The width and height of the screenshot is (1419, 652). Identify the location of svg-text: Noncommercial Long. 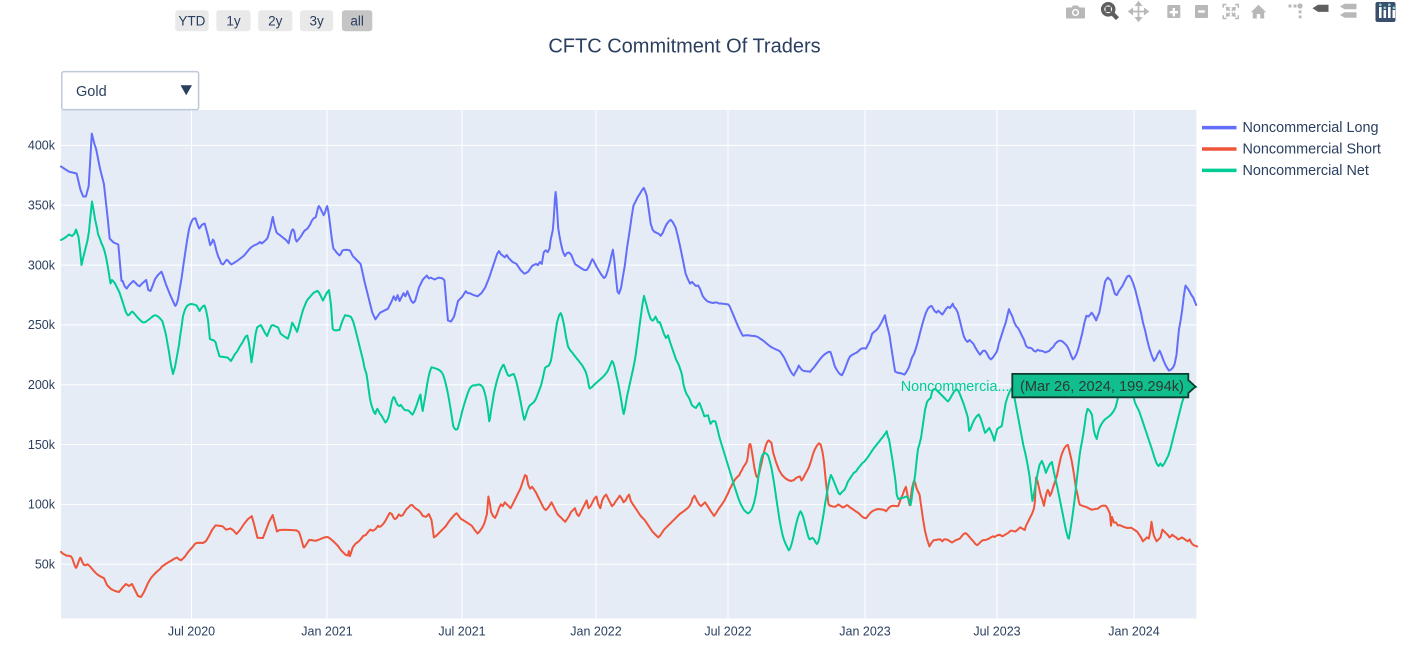
(1311, 128).